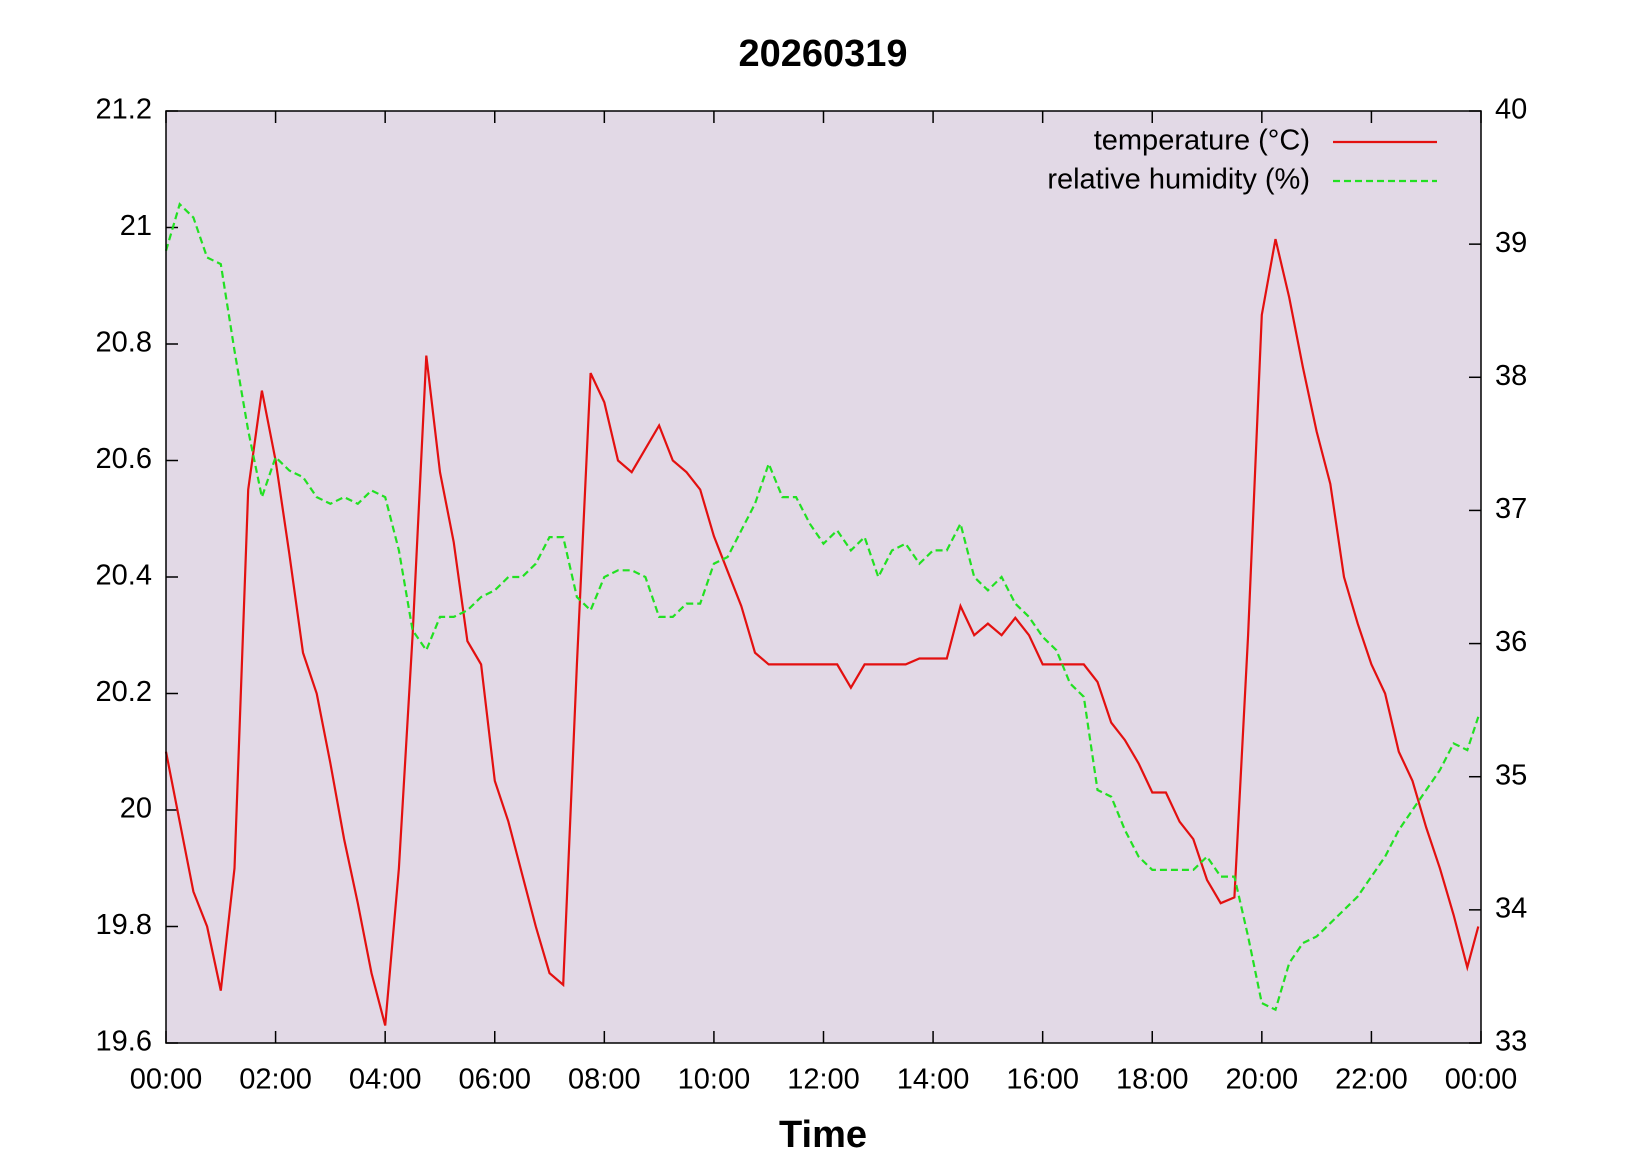 The image size is (1650, 1155). What do you see at coordinates (1371, 1080) in the screenshot?
I see `x-tick-label: 22:00` at bounding box center [1371, 1080].